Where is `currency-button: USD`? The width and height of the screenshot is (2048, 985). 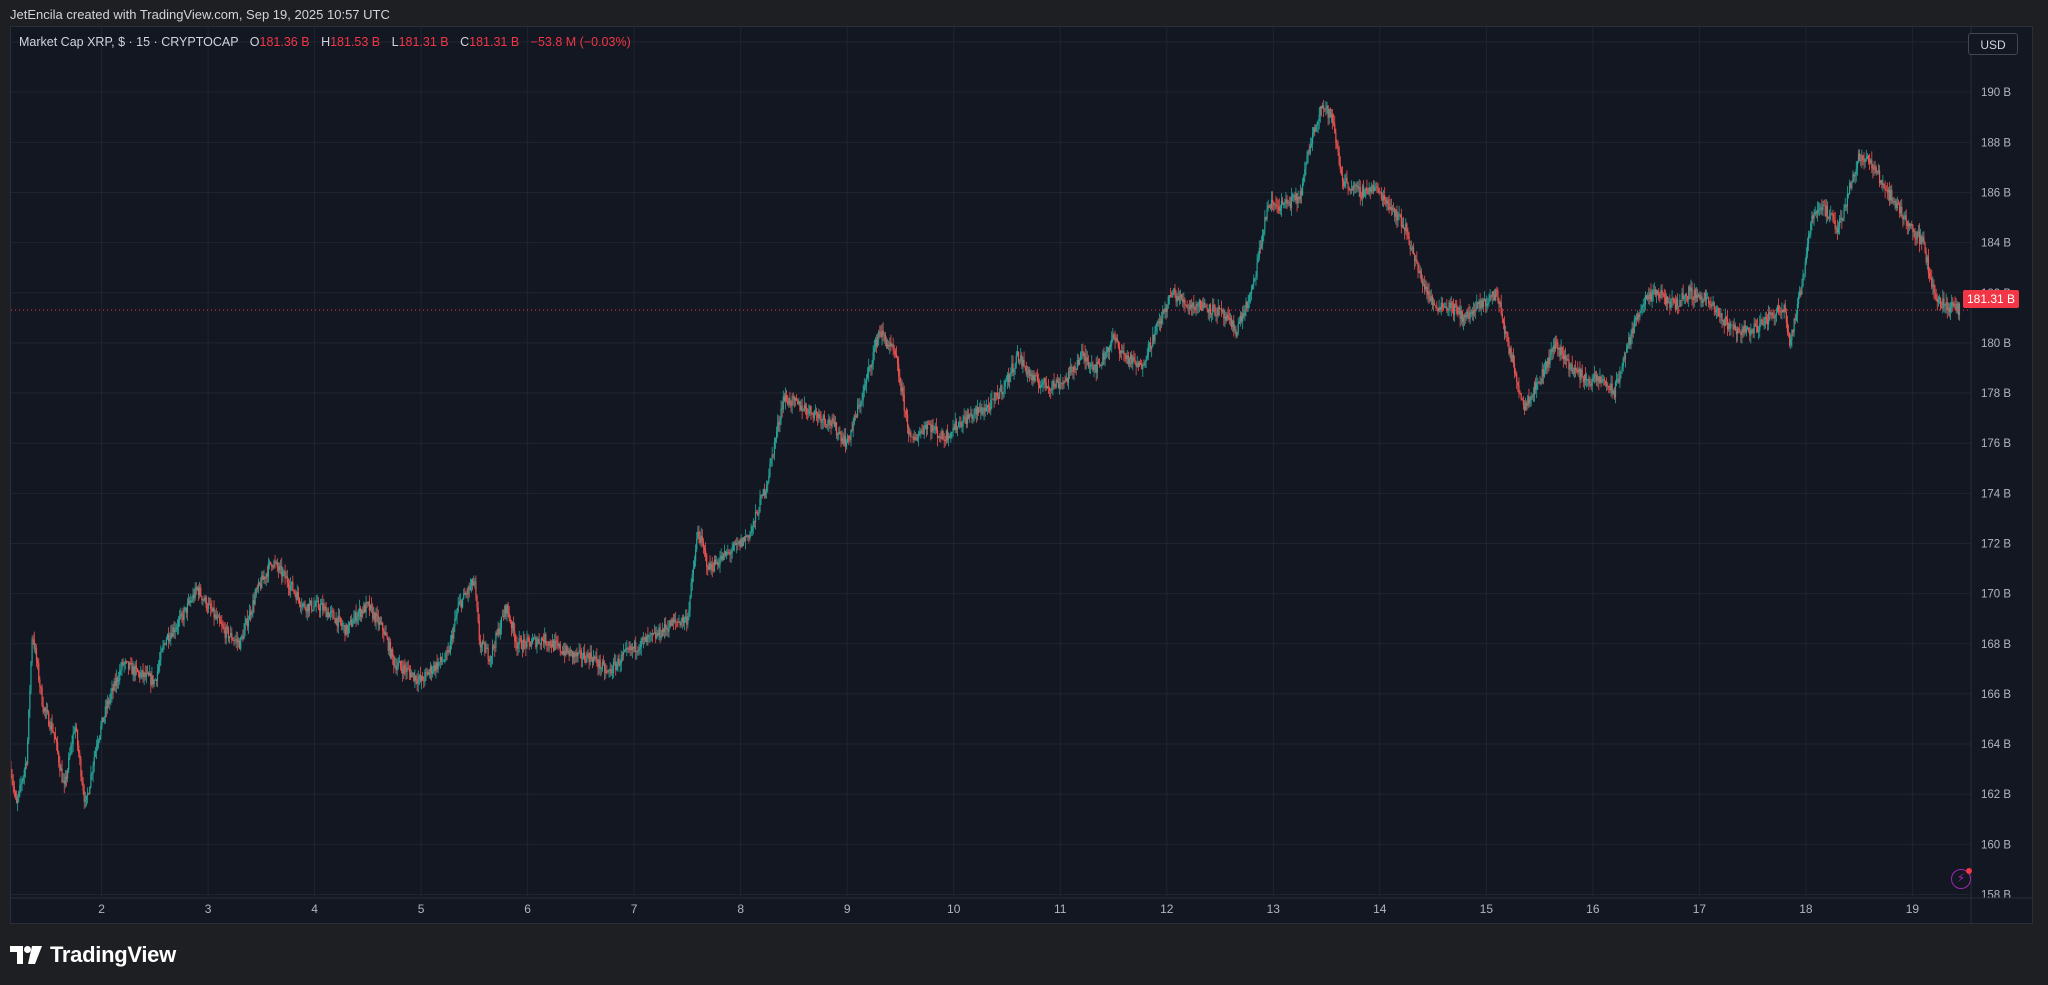 currency-button: USD is located at coordinates (1993, 44).